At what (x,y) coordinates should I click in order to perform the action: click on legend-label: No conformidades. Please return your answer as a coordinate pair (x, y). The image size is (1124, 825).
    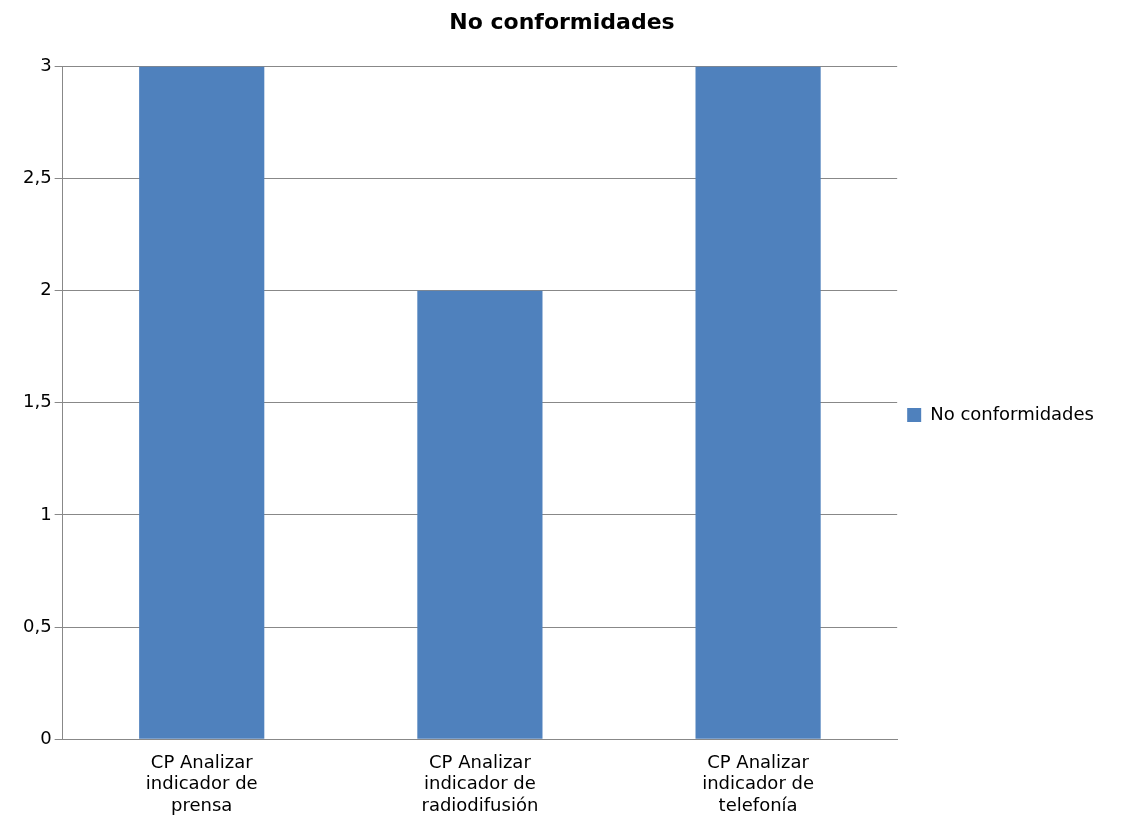
    Looking at the image, I should click on (1012, 413).